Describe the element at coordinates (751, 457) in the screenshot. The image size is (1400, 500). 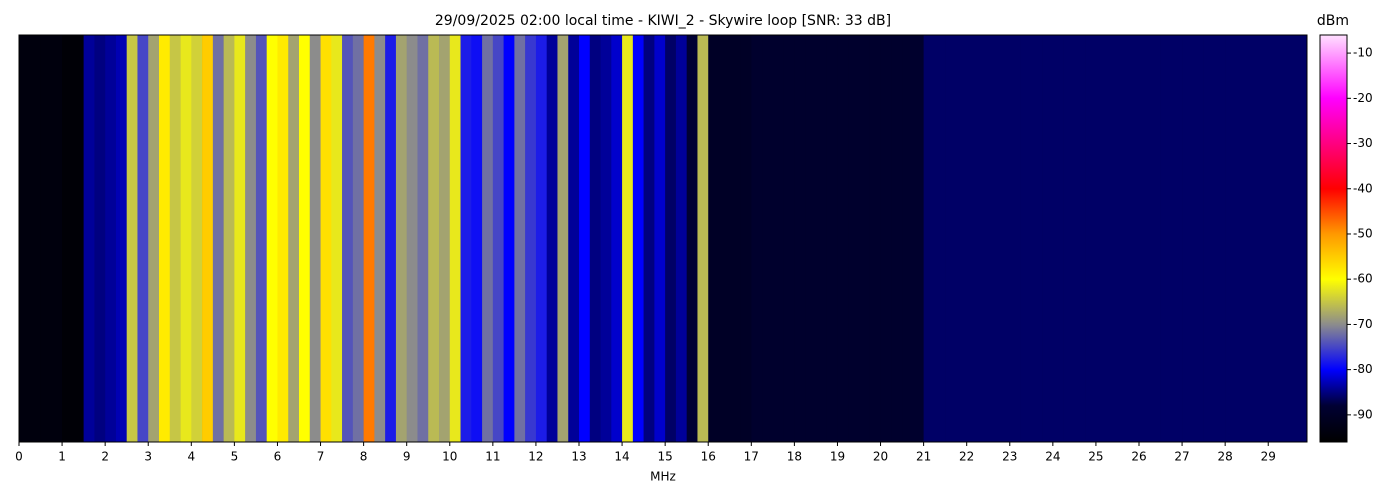
I see `x-tick-label: 17` at that location.